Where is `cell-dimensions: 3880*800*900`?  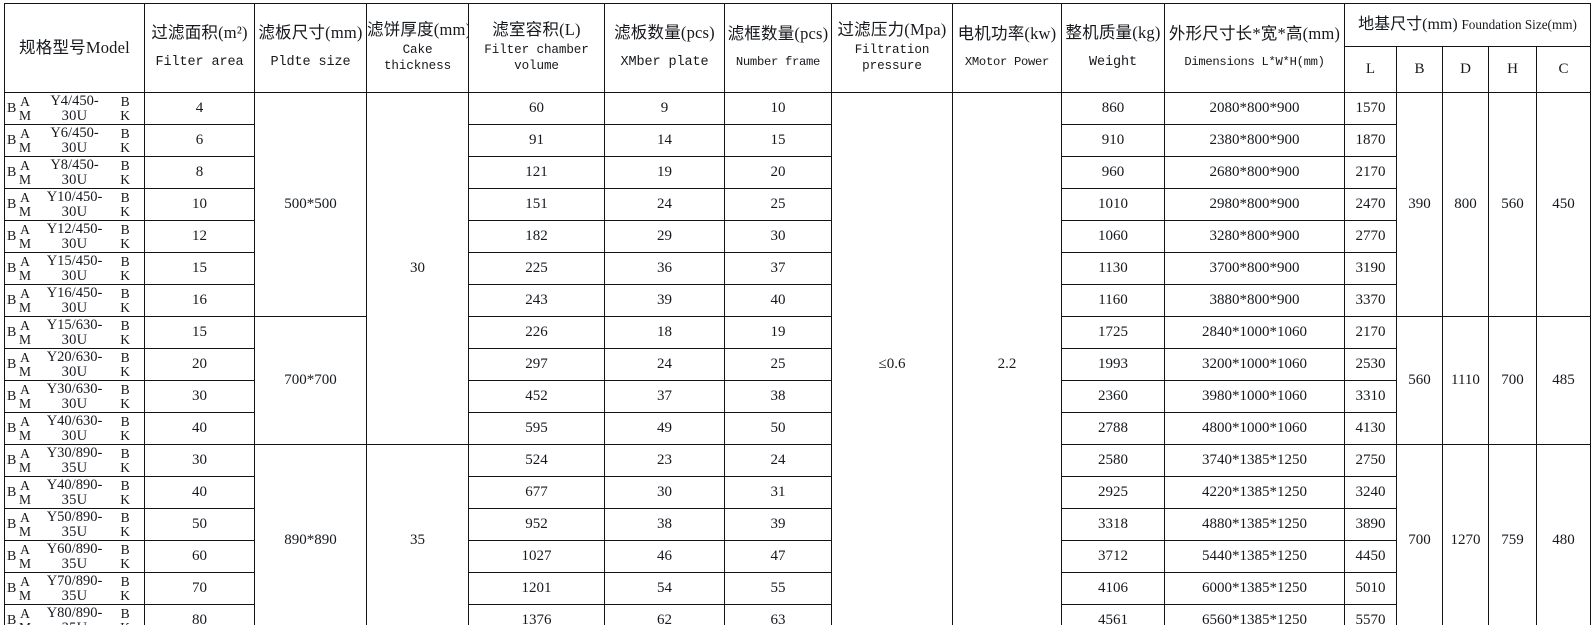 cell-dimensions: 3880*800*900 is located at coordinates (1254, 300).